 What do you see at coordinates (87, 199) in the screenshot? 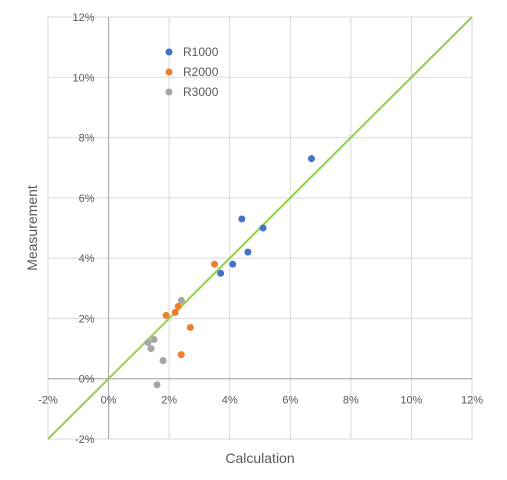
I see `y-tick-label: 6%` at bounding box center [87, 199].